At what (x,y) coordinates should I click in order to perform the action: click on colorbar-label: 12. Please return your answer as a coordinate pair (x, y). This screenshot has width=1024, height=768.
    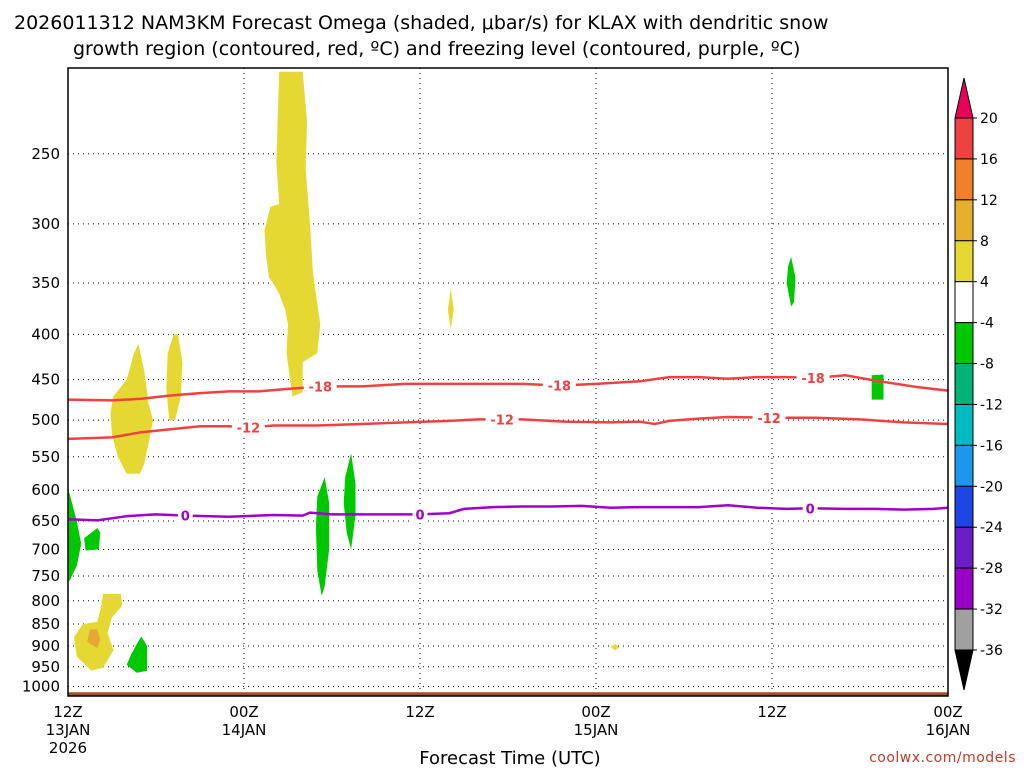
    Looking at the image, I should click on (989, 201).